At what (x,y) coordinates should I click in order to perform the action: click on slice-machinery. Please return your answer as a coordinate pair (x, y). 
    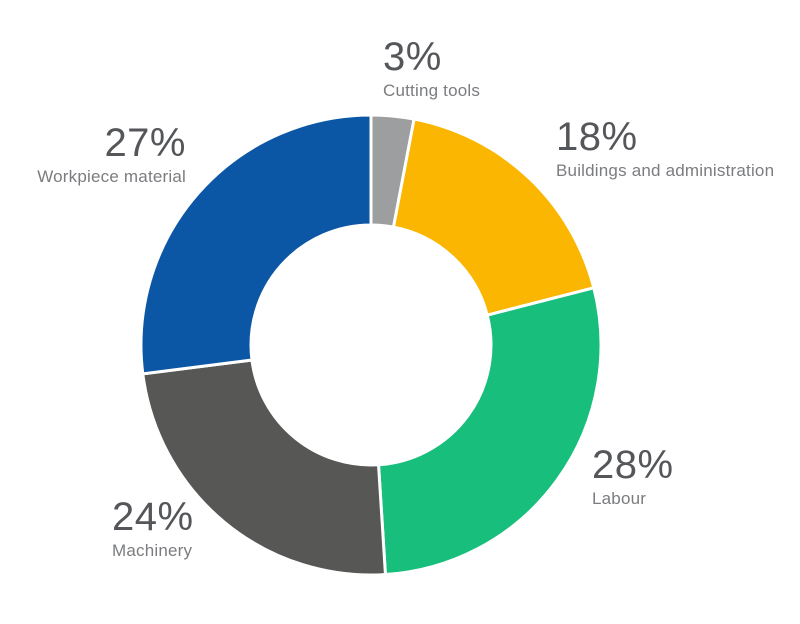
    Looking at the image, I should click on (264, 467).